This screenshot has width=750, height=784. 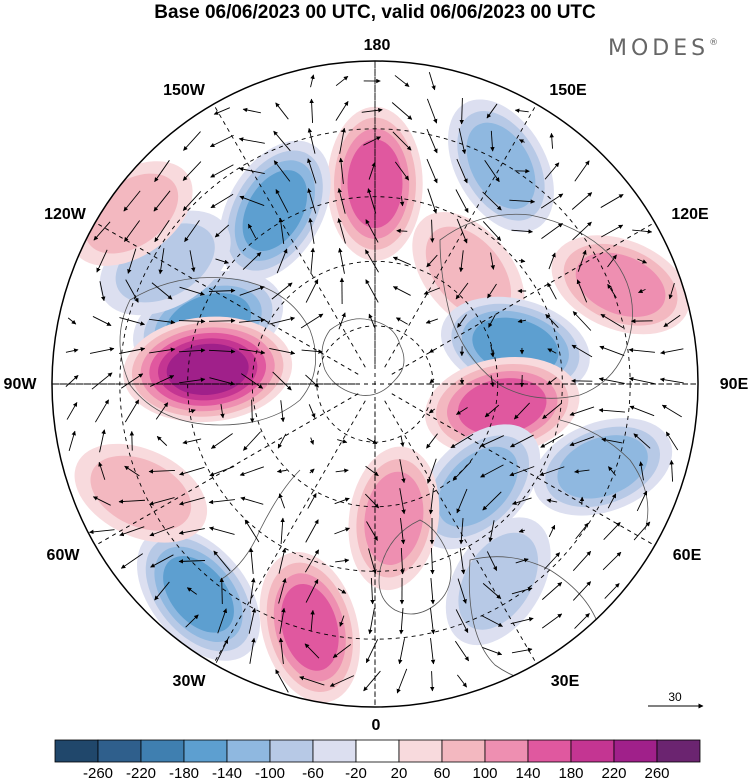 I want to click on colorbar-tick-label: -100, so click(x=270, y=773).